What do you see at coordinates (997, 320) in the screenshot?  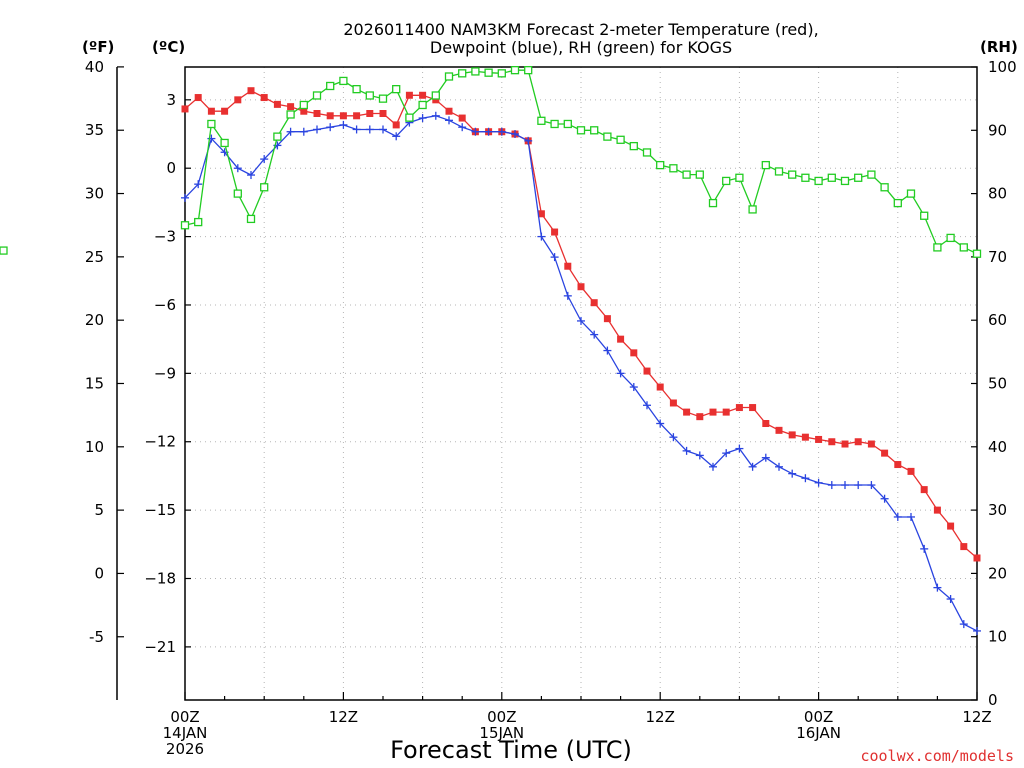 I see `rh-tick-label: 60` at bounding box center [997, 320].